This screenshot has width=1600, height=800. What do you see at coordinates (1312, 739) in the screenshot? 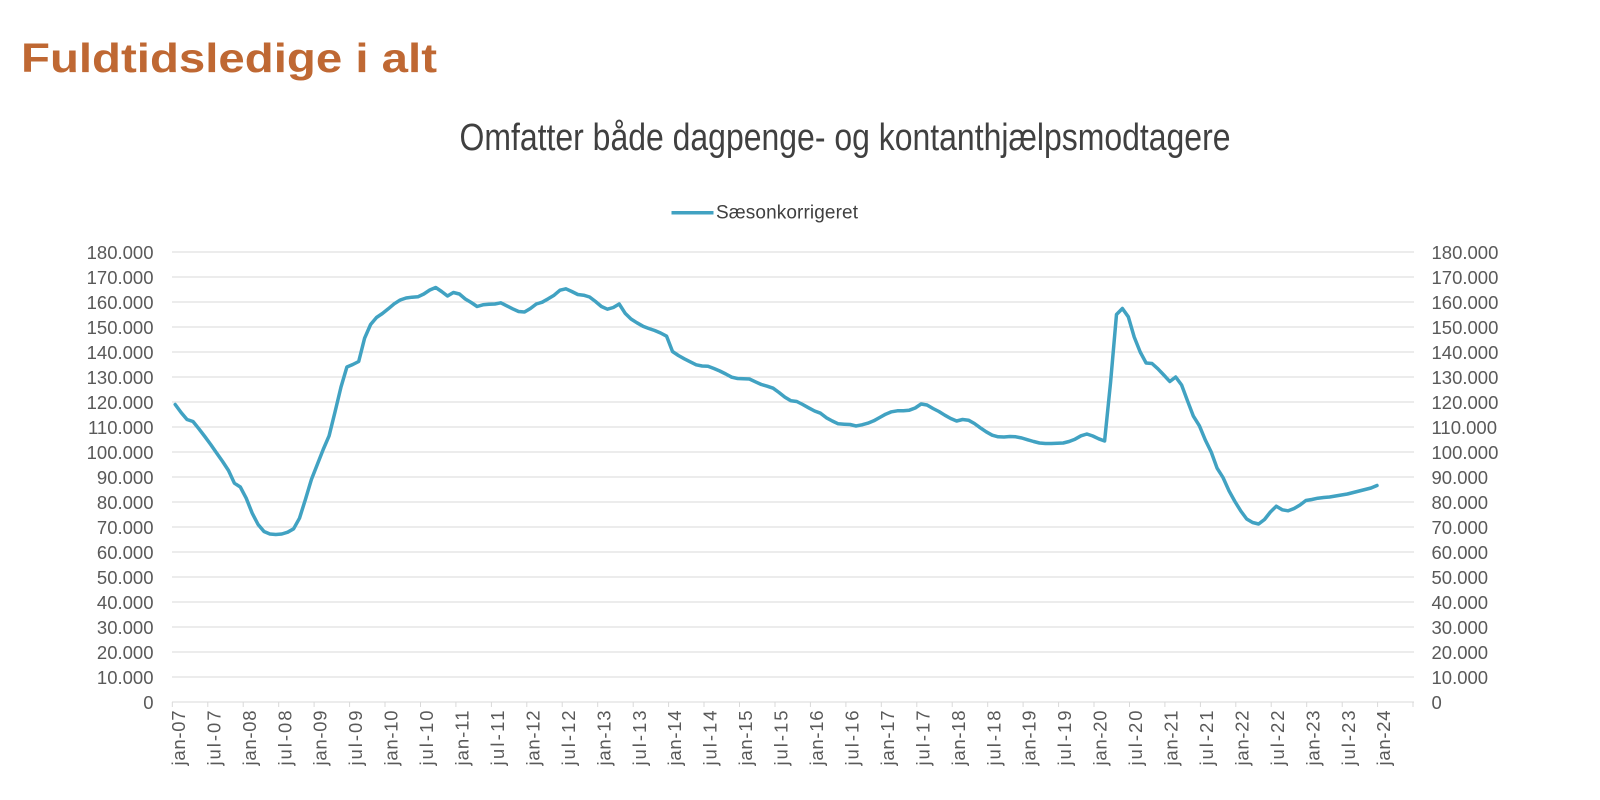
I see `svg-text: jan-23` at bounding box center [1312, 739].